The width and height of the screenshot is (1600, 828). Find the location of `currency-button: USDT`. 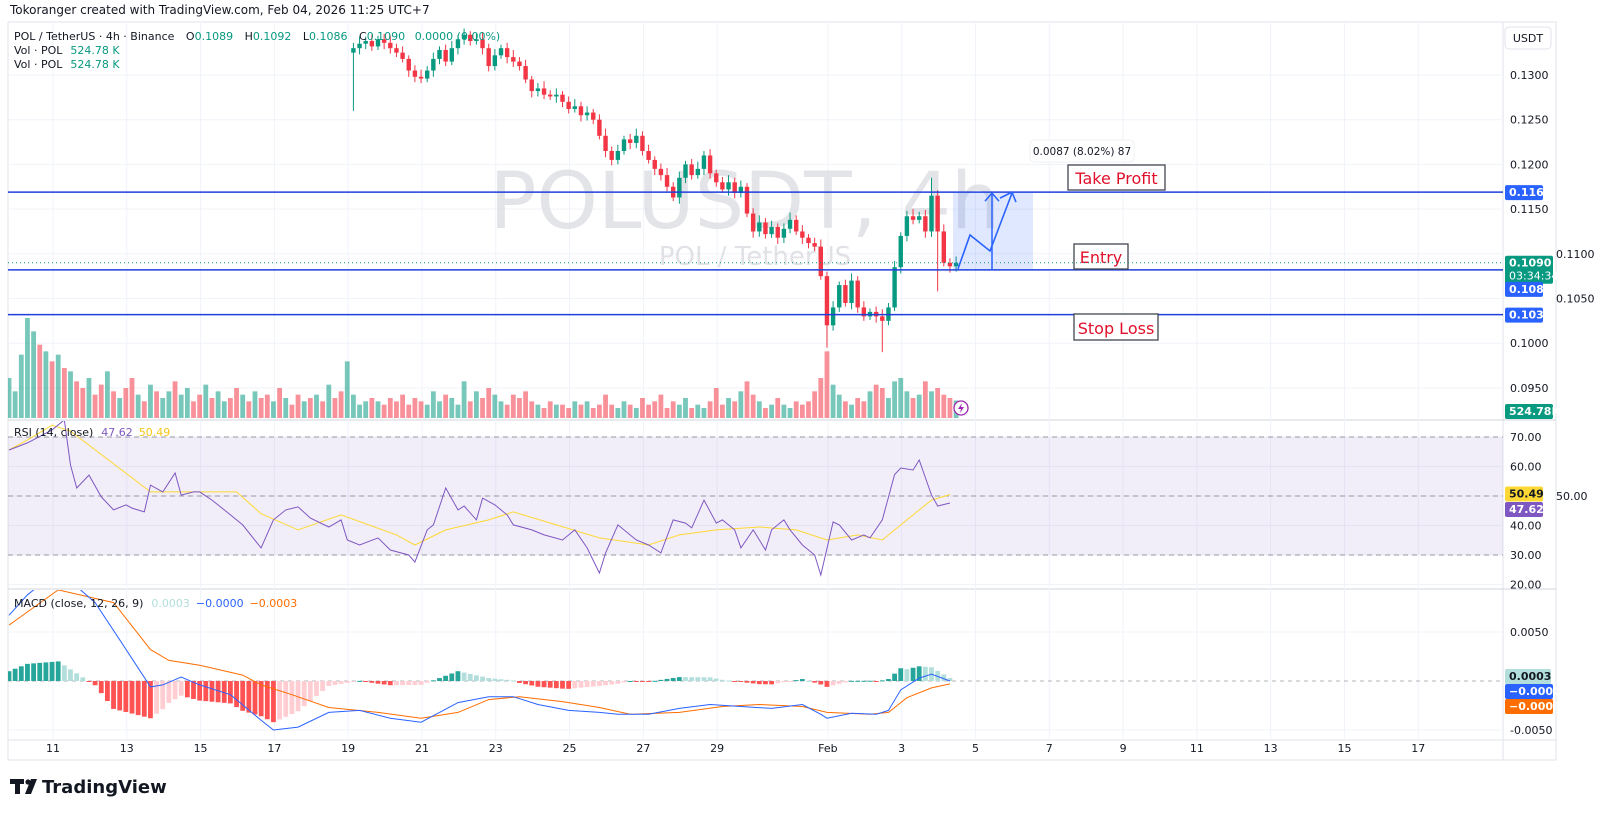

currency-button: USDT is located at coordinates (1528, 38).